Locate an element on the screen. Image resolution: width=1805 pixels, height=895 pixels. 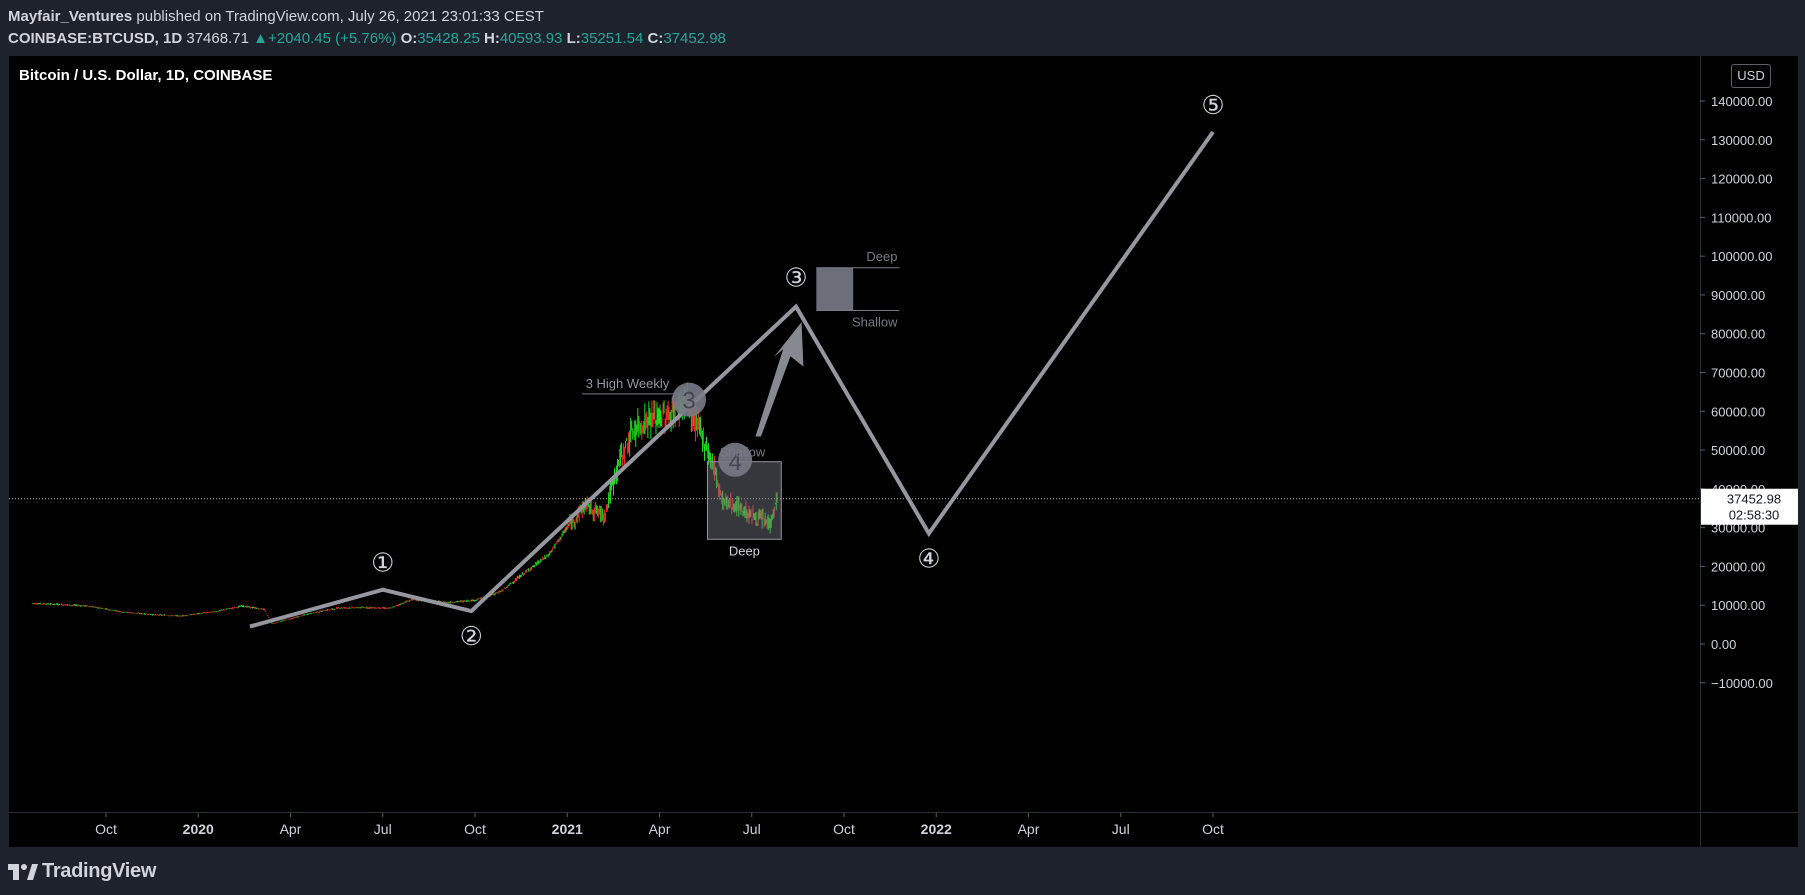
box-deep-label: Deep is located at coordinates (744, 550).